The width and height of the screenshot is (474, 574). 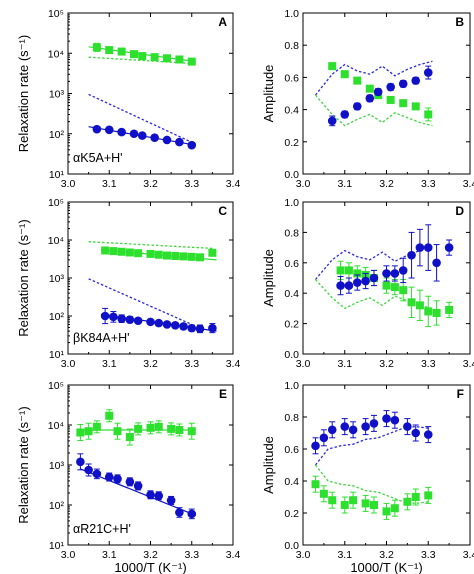 What do you see at coordinates (291, 450) in the screenshot?
I see `y-tick-label: 0.6` at bounding box center [291, 450].